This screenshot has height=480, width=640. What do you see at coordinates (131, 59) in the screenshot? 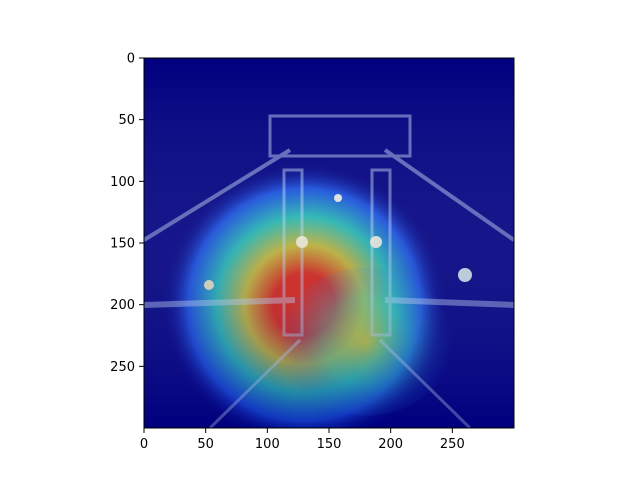
I see `y-tick-label: 0` at bounding box center [131, 59].